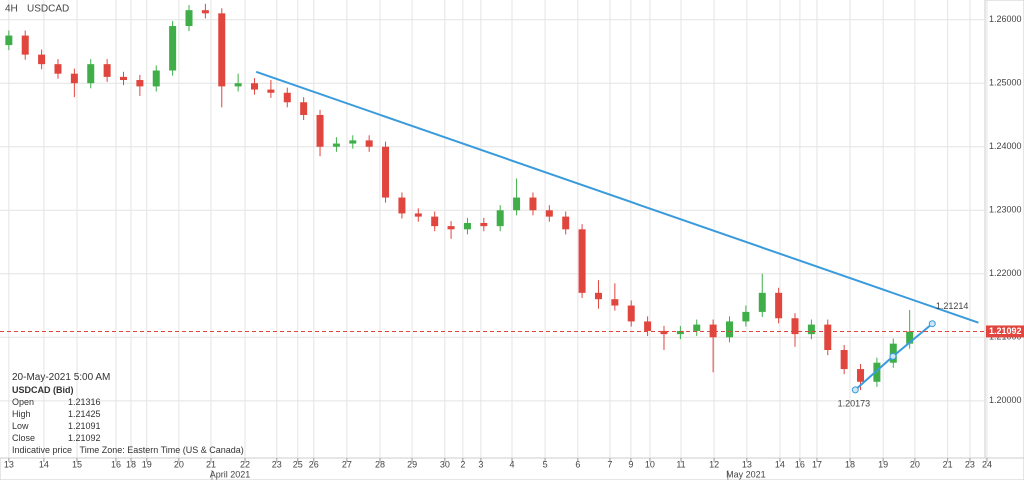 Image resolution: width=1024 pixels, height=480 pixels. Describe the element at coordinates (1005, 83) in the screenshot. I see `y-tick-label: 1.25000` at that location.